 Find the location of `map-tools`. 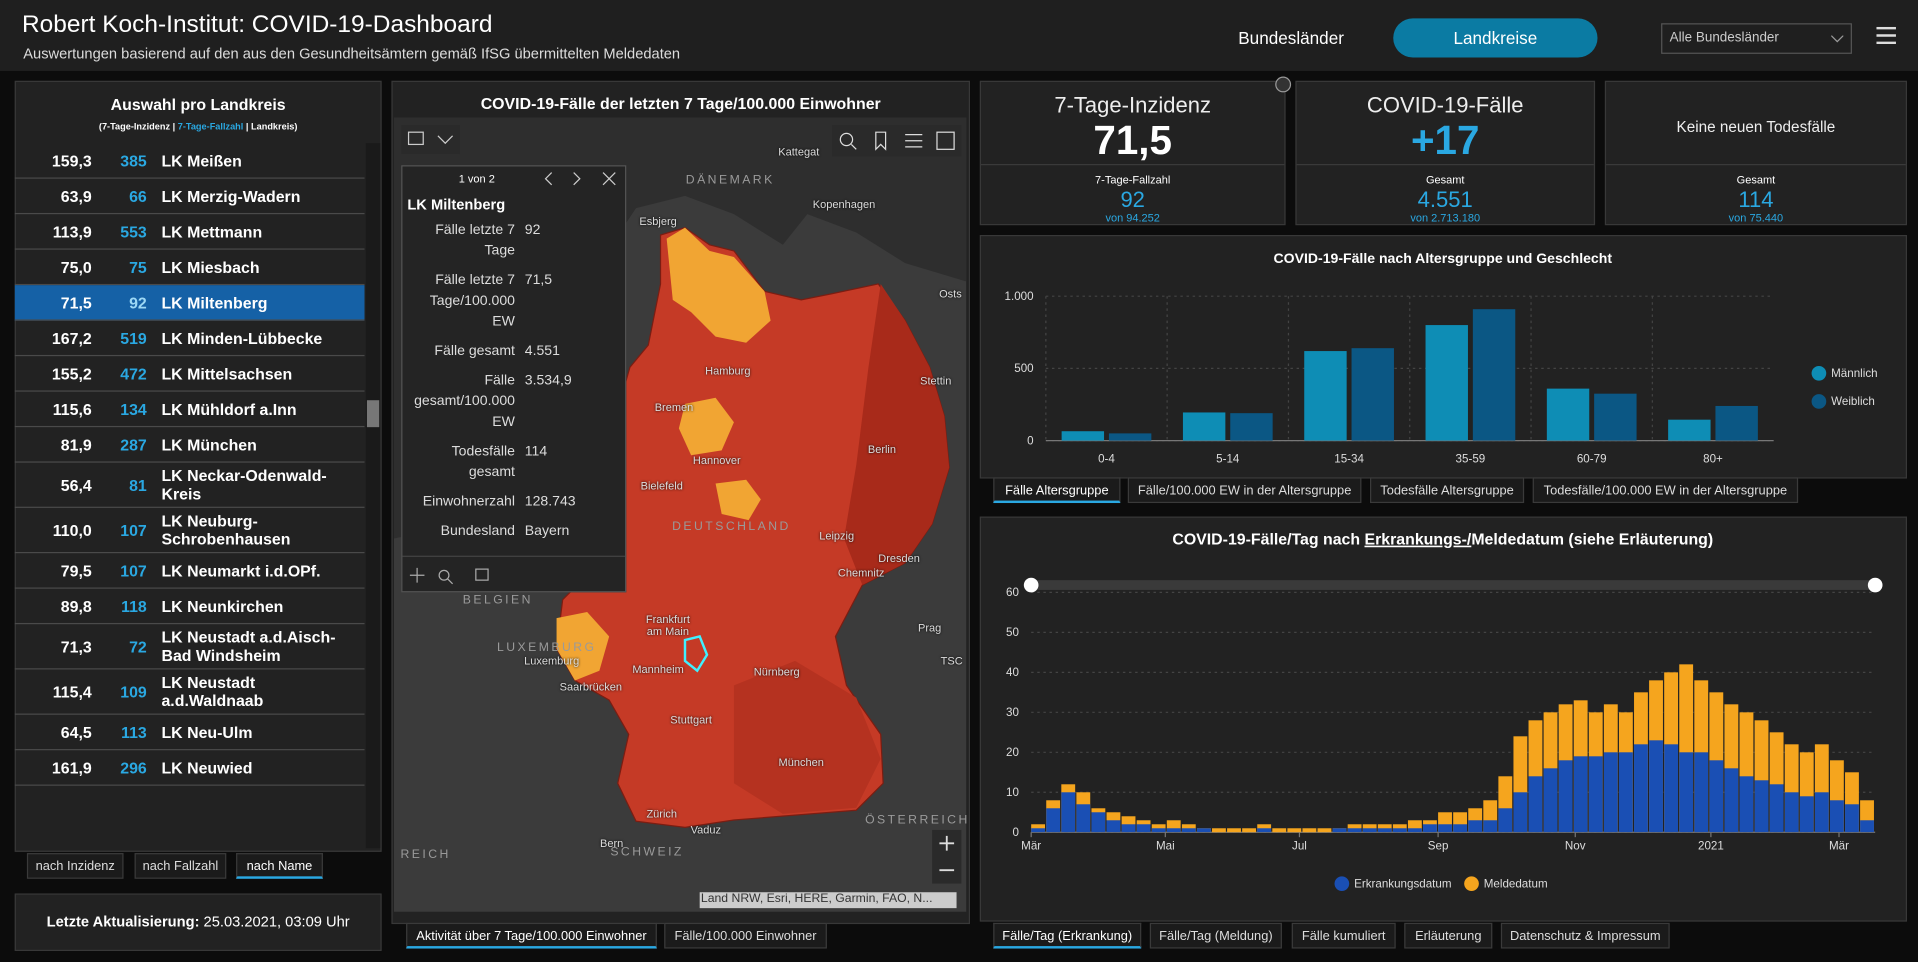

map-tools is located at coordinates (430, 139).